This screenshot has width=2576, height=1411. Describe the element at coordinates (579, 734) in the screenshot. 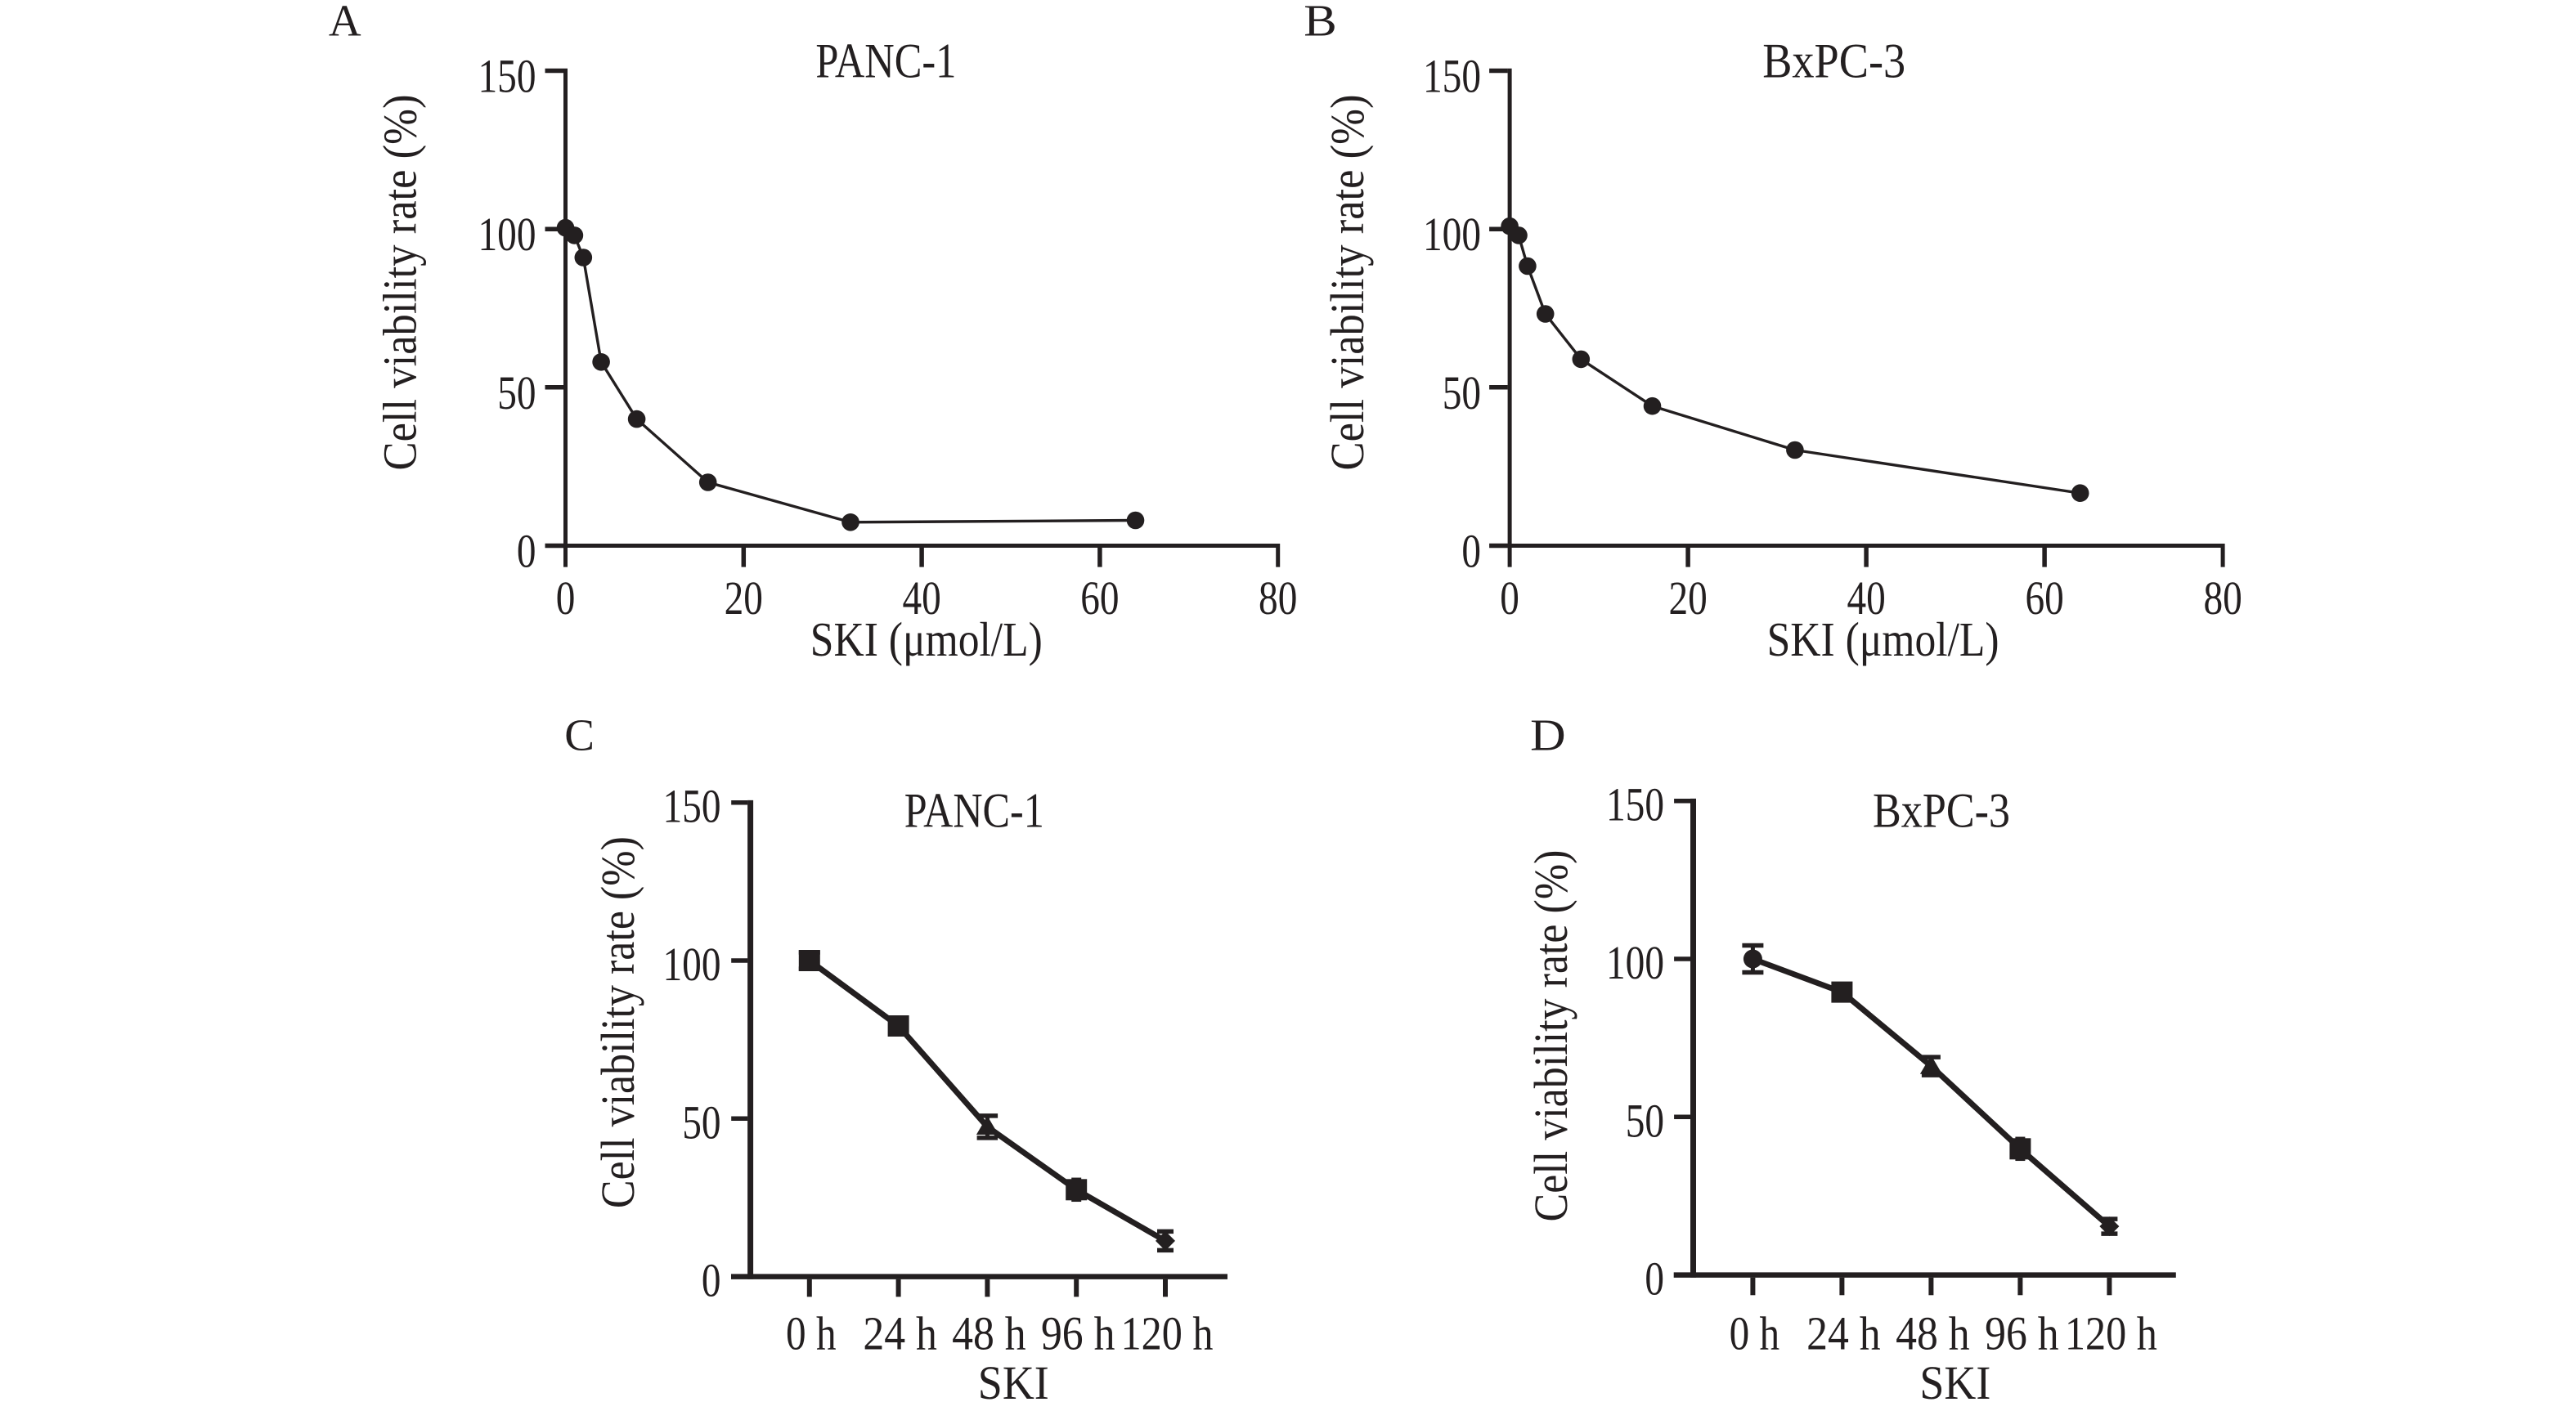

I see `svg-text: C` at that location.